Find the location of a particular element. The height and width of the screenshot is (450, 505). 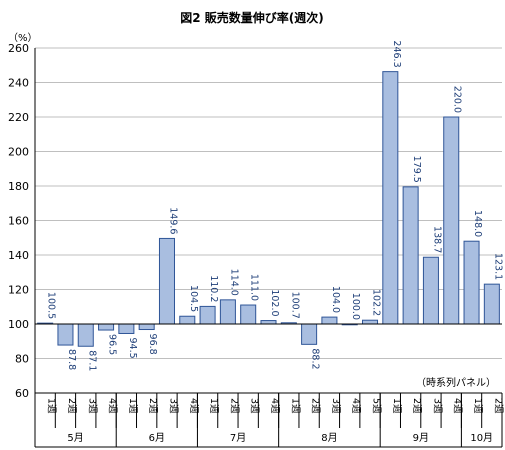

data-label: 111.0 is located at coordinates (254, 287).